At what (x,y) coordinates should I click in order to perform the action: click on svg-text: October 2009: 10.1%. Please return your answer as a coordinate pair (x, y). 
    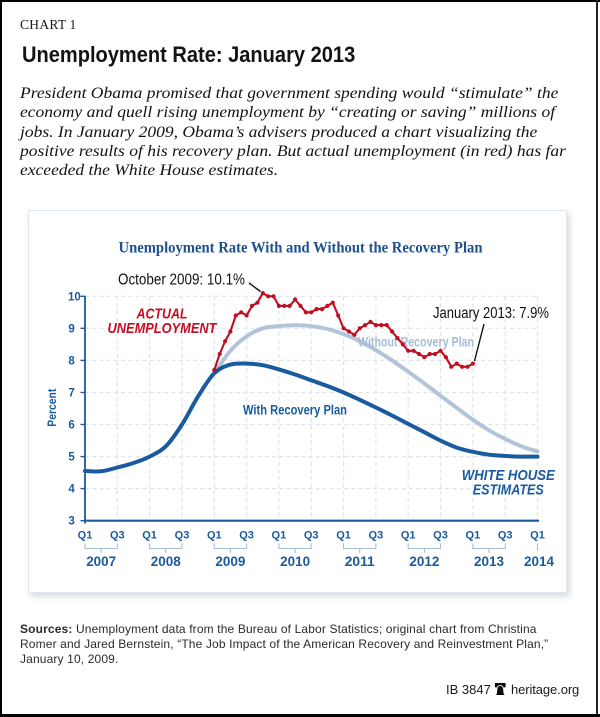
    Looking at the image, I should click on (181, 280).